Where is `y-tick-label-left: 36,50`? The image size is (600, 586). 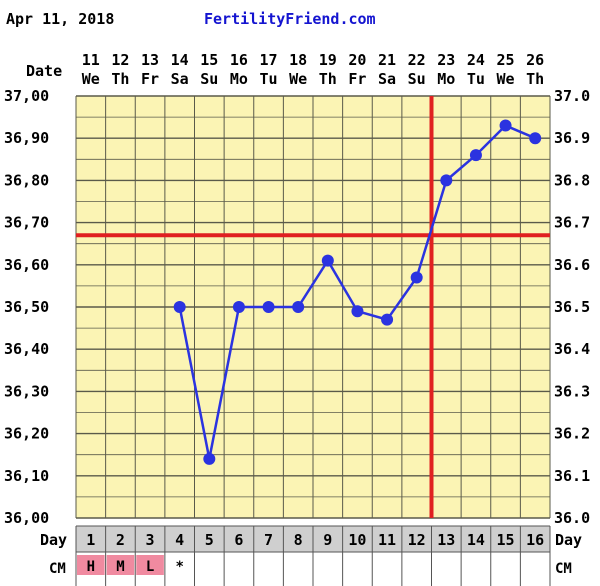
y-tick-label-left: 36,50 is located at coordinates (26, 307).